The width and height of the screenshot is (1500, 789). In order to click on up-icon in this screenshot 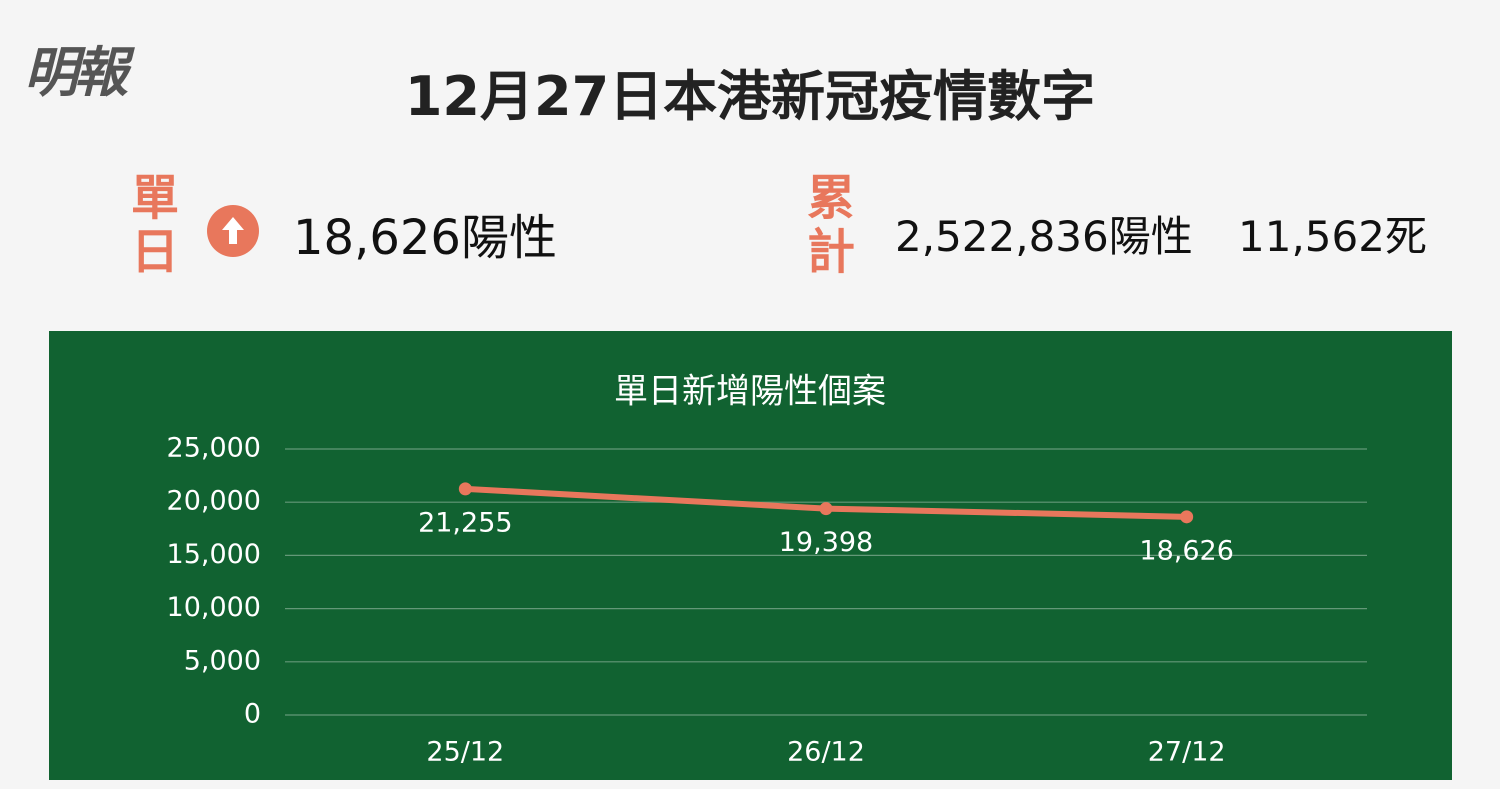, I will do `click(233, 231)`.